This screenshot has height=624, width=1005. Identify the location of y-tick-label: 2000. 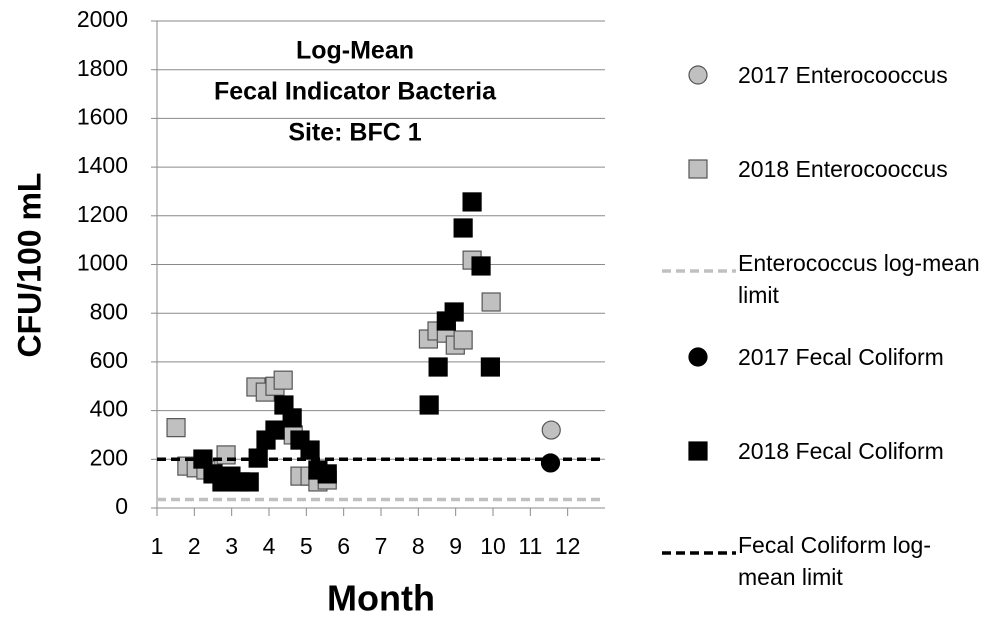
(102, 19).